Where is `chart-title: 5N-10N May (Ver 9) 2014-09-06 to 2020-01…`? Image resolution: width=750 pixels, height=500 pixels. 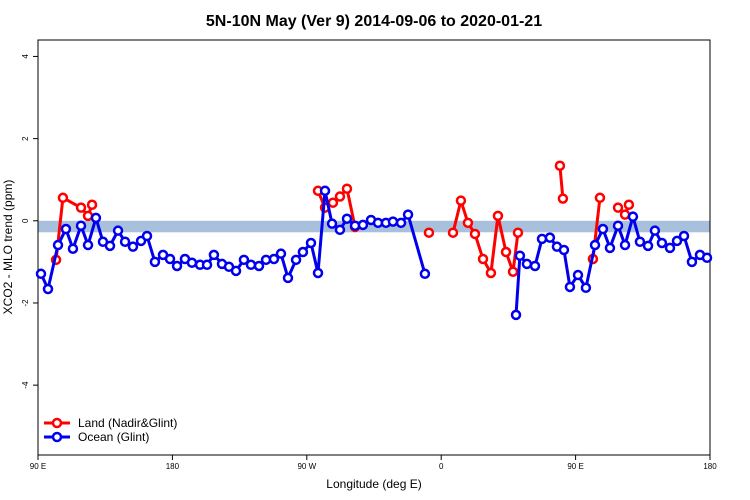 chart-title: 5N-10N May (Ver 9) 2014-09-06 to 2020-01… is located at coordinates (374, 21).